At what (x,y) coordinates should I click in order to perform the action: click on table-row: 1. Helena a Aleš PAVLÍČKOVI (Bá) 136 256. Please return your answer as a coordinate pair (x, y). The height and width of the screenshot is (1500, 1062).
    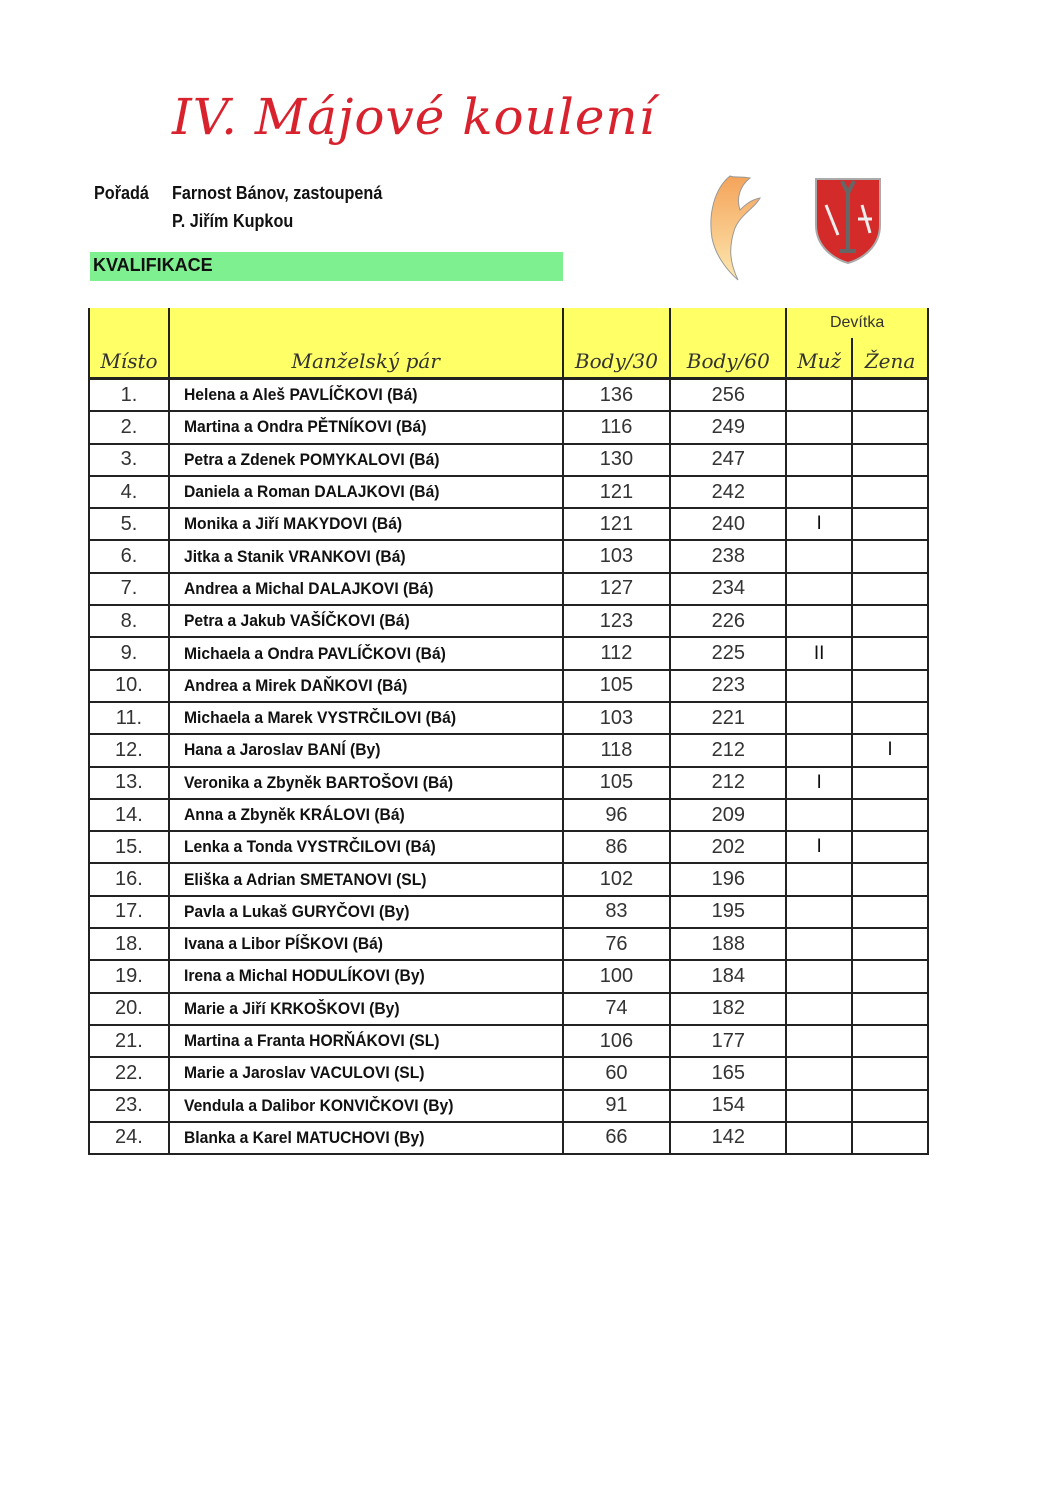
    Looking at the image, I should click on (508, 395).